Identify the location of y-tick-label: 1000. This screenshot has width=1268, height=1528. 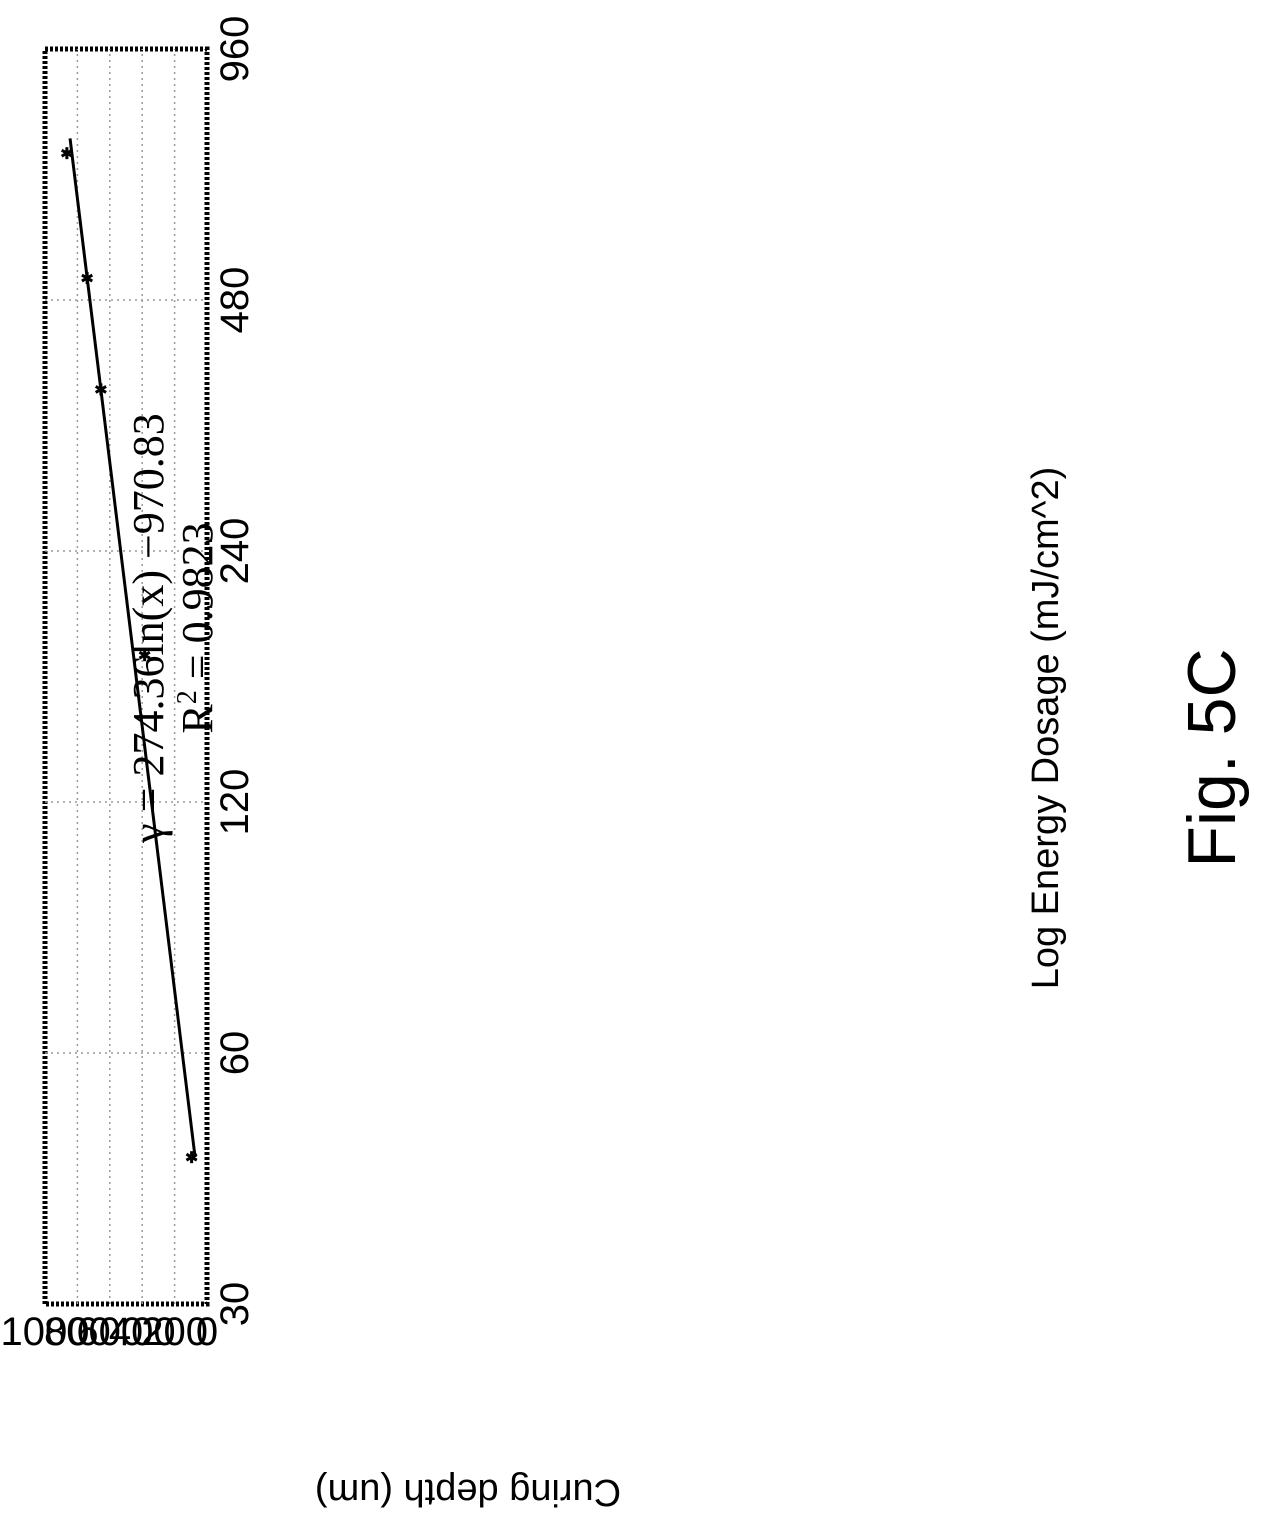
(45, 1332).